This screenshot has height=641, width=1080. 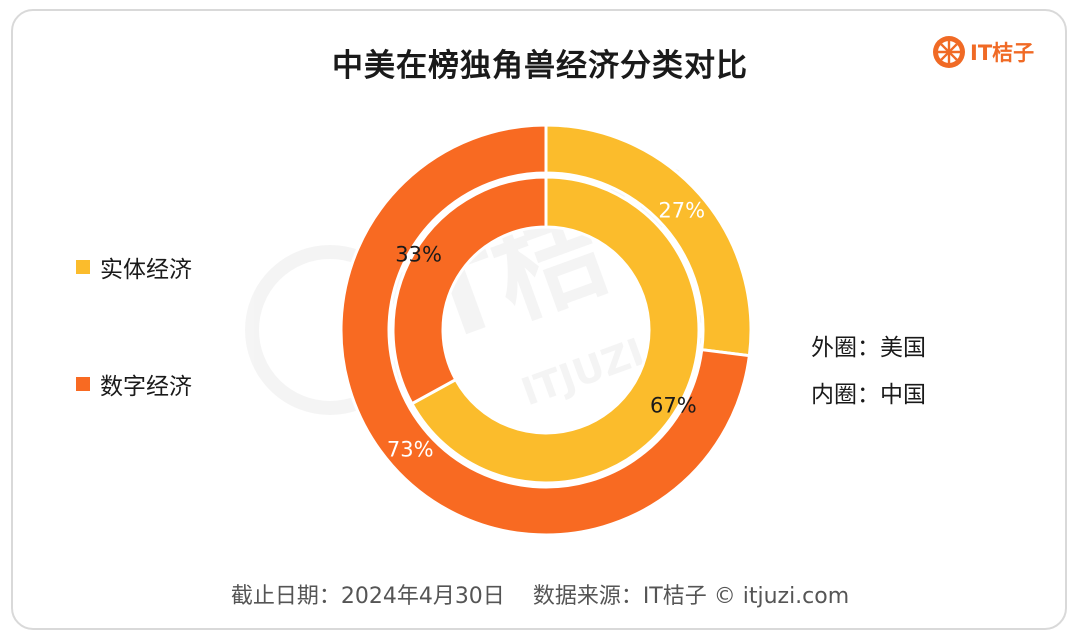 I want to click on outer-ring-label-physical: 27%, so click(x=681, y=210).